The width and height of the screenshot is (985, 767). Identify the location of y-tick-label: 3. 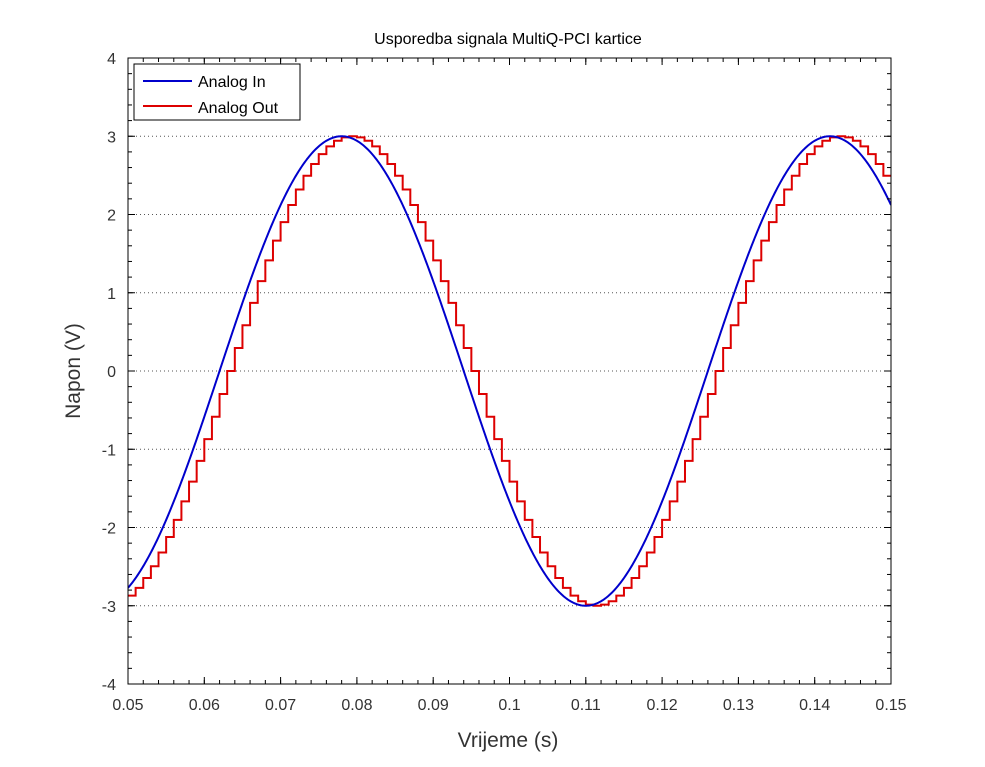
(111, 137).